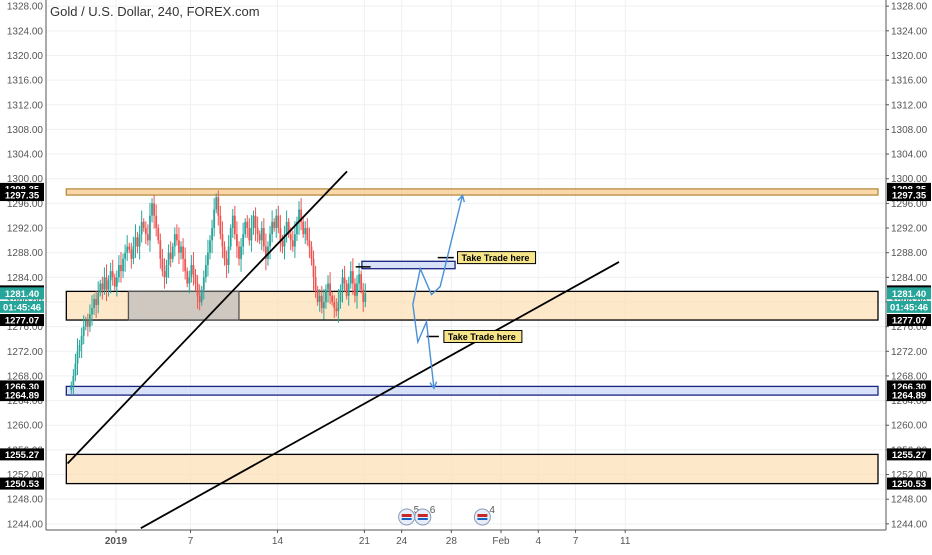  I want to click on blue-small-zone, so click(408, 265).